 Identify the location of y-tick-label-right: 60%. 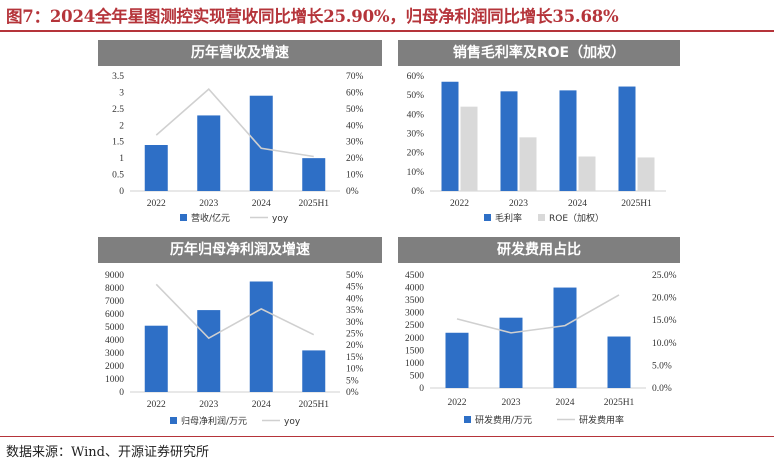
(355, 93).